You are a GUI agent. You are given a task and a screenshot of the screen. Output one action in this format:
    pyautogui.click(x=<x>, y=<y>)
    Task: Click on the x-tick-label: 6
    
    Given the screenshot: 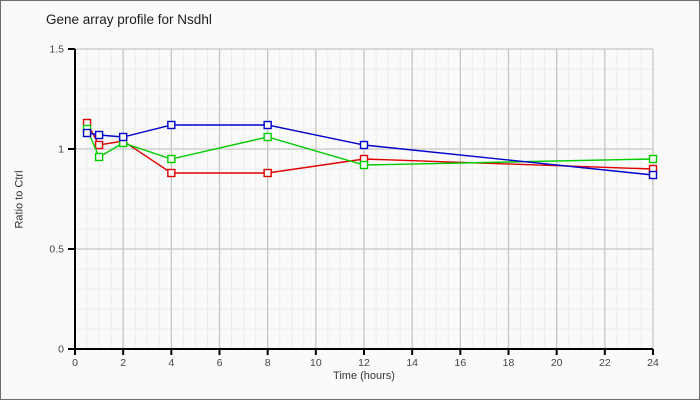 What is the action you would take?
    pyautogui.click(x=220, y=363)
    